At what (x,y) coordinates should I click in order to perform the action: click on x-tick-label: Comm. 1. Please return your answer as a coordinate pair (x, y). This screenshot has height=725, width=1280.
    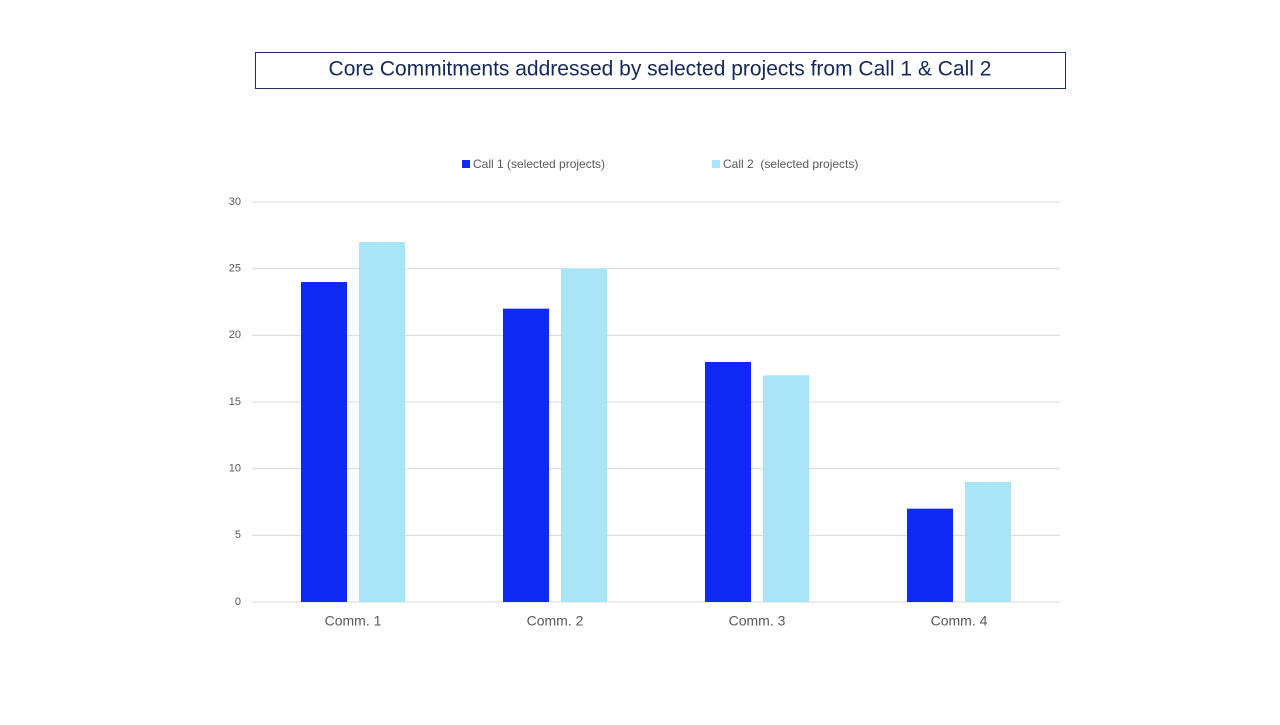
    Looking at the image, I should click on (353, 621).